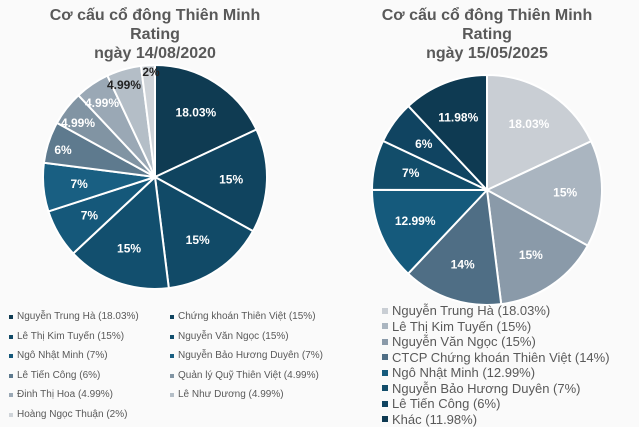  I want to click on data-label: 11.98%, so click(458, 117).